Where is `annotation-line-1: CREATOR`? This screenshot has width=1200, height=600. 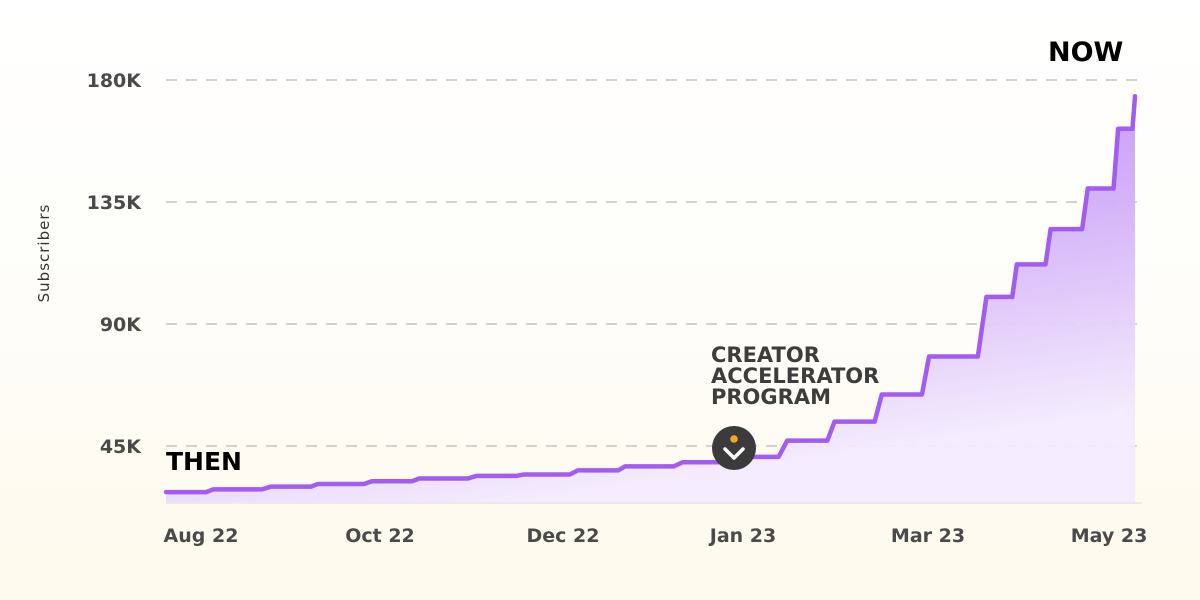 annotation-line-1: CREATOR is located at coordinates (765, 355).